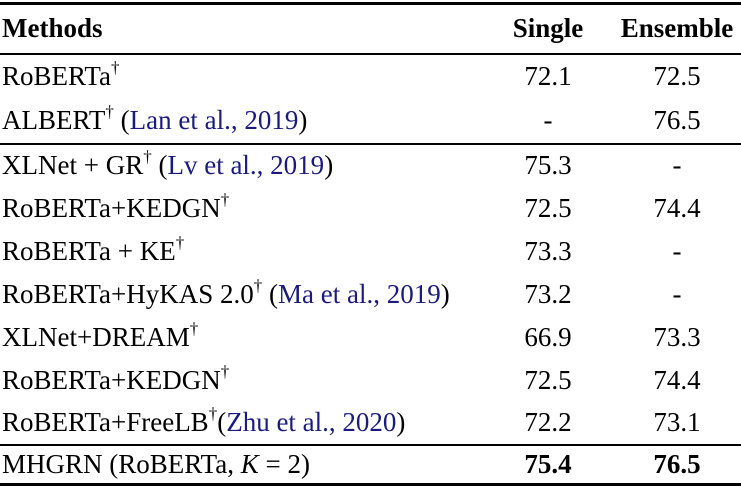  I want to click on method-name-suffix: = 2), so click(284, 463).